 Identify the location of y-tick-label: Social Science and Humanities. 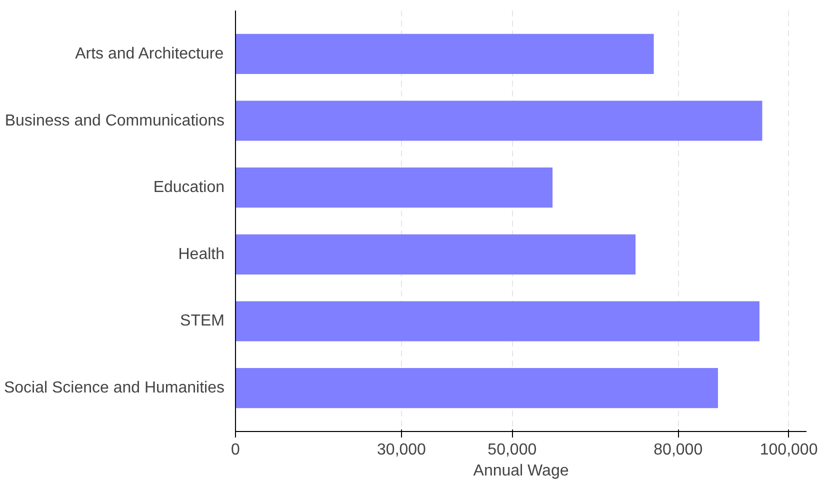
(114, 388).